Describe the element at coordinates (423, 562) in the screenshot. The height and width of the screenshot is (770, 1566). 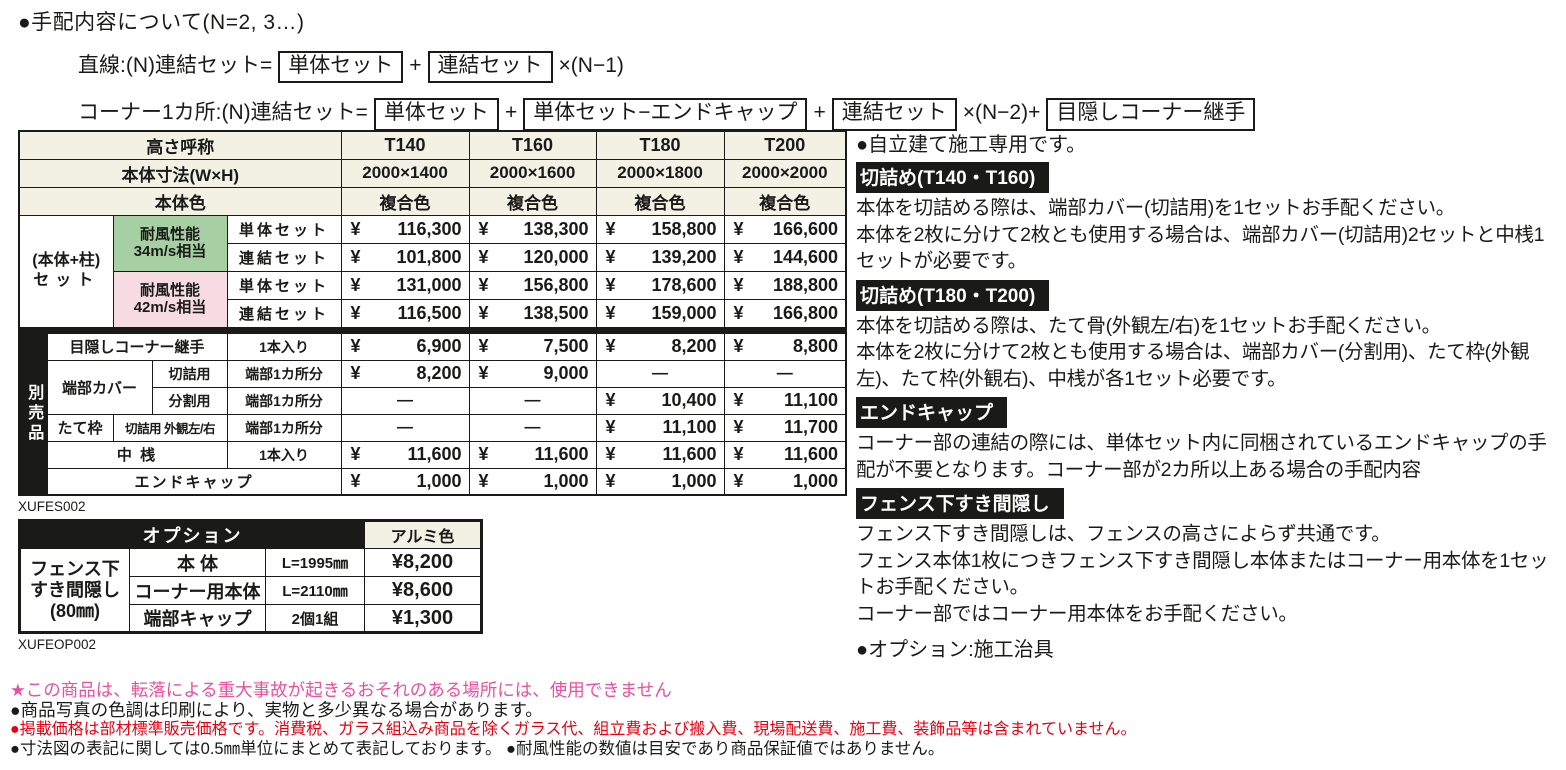
I see `option-price: ¥8,200` at that location.